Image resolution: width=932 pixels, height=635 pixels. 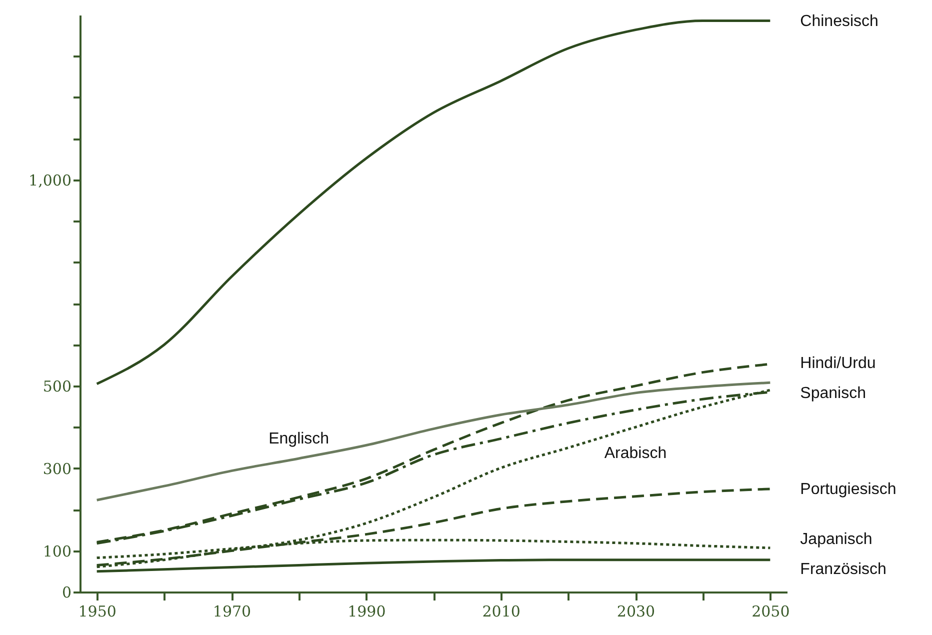 What do you see at coordinates (771, 611) in the screenshot?
I see `x-tick-label: 2050` at bounding box center [771, 611].